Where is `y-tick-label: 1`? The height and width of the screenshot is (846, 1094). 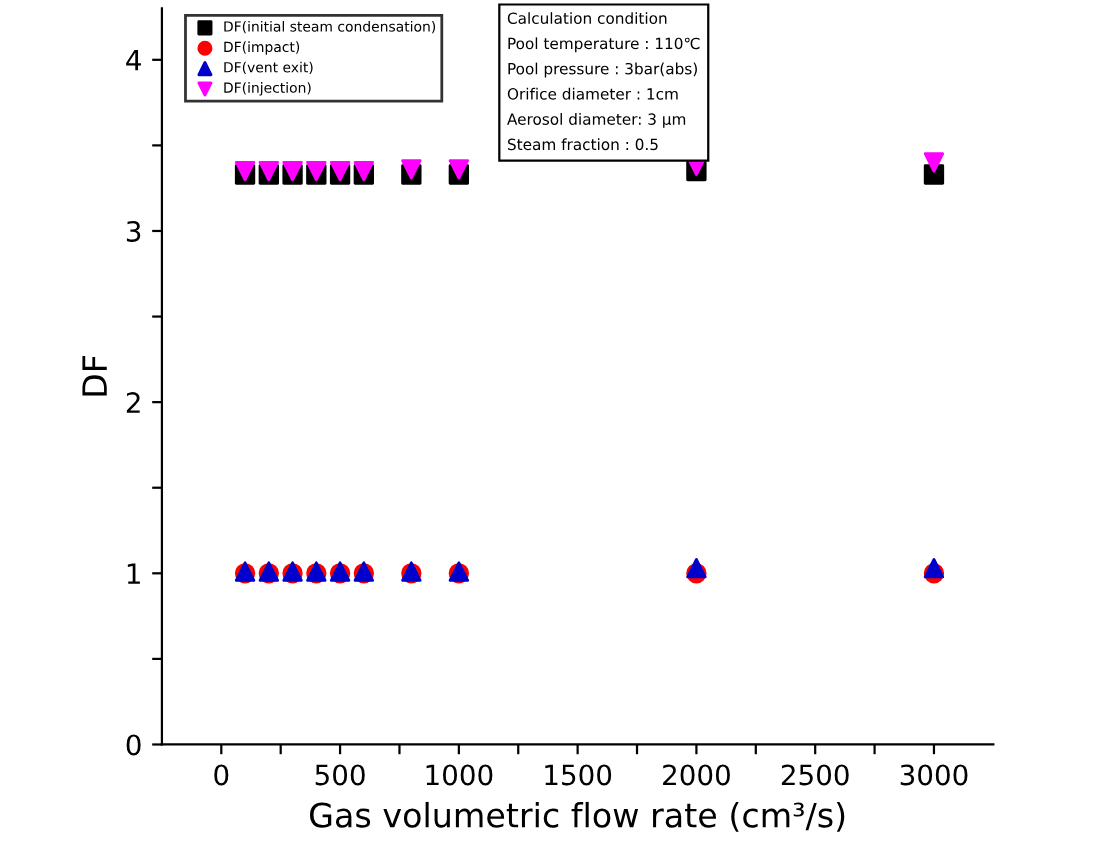 y-tick-label: 1 is located at coordinates (133, 573).